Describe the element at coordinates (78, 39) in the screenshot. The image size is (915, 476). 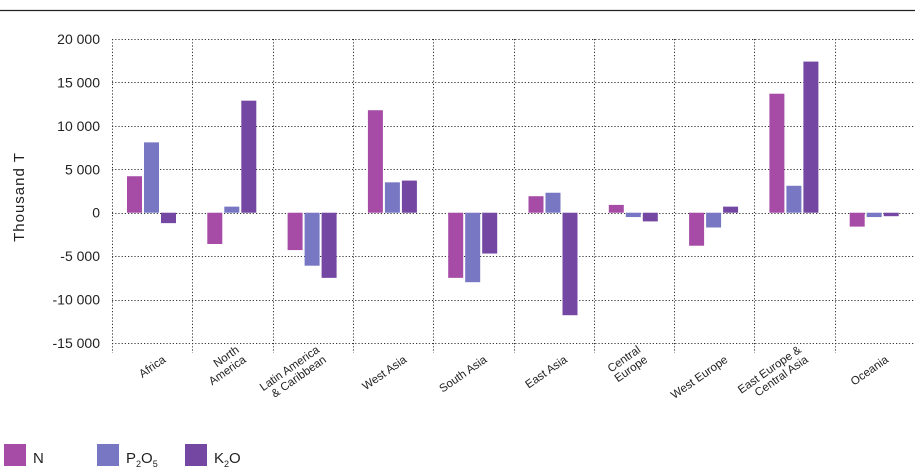
I see `y-tick-label: 20 000` at that location.